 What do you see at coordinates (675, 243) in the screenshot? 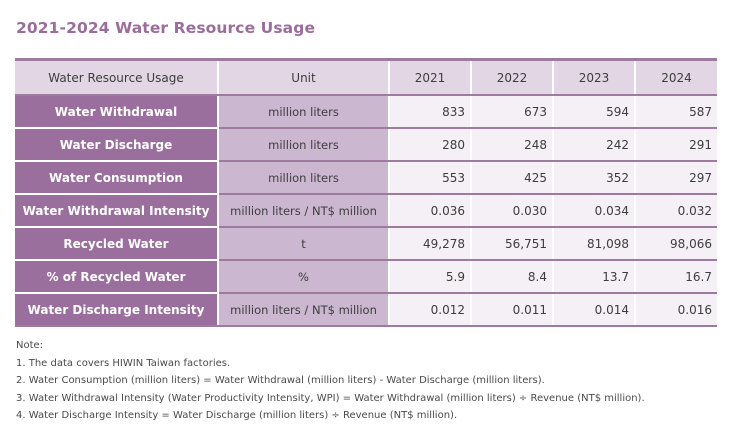
I see `cell-2024: 98,066` at bounding box center [675, 243].